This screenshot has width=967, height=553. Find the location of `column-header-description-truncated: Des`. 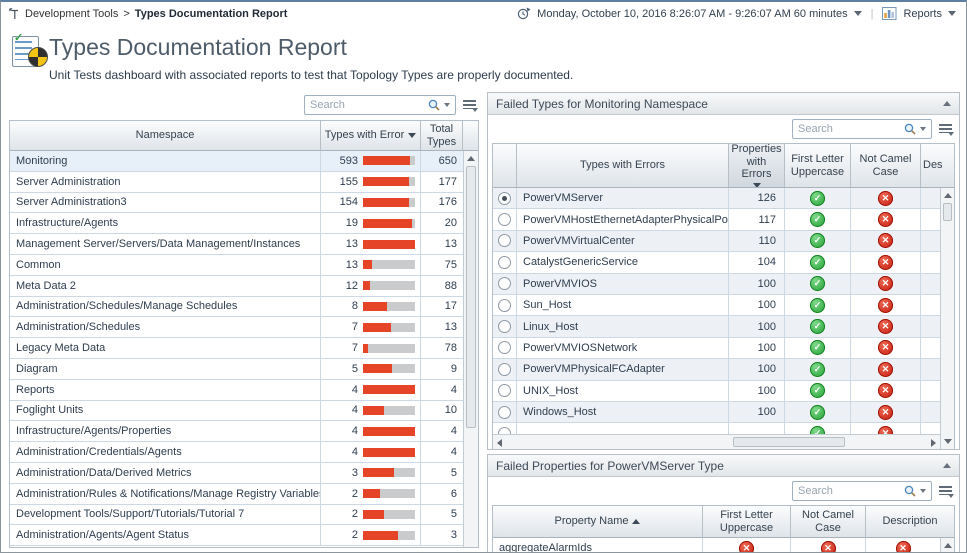

column-header-description-truncated: Des is located at coordinates (937, 166).